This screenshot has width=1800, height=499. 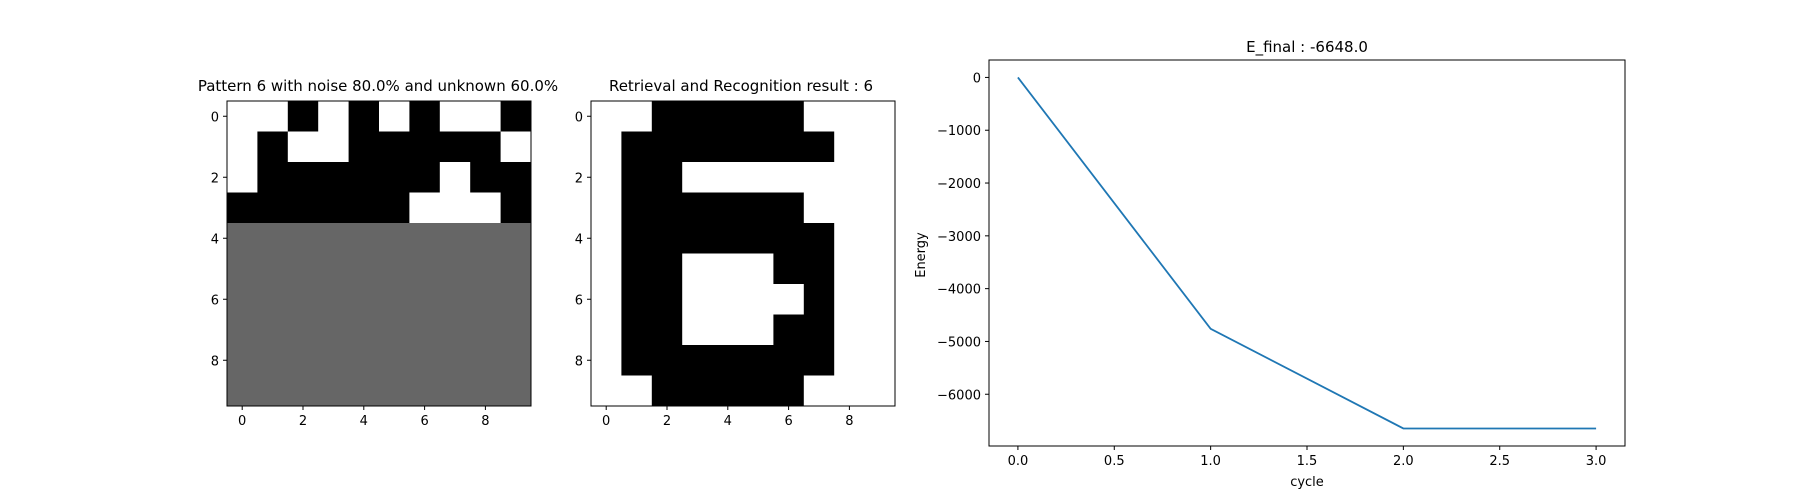 What do you see at coordinates (849, 421) in the screenshot?
I see `x-tick-label: 8` at bounding box center [849, 421].